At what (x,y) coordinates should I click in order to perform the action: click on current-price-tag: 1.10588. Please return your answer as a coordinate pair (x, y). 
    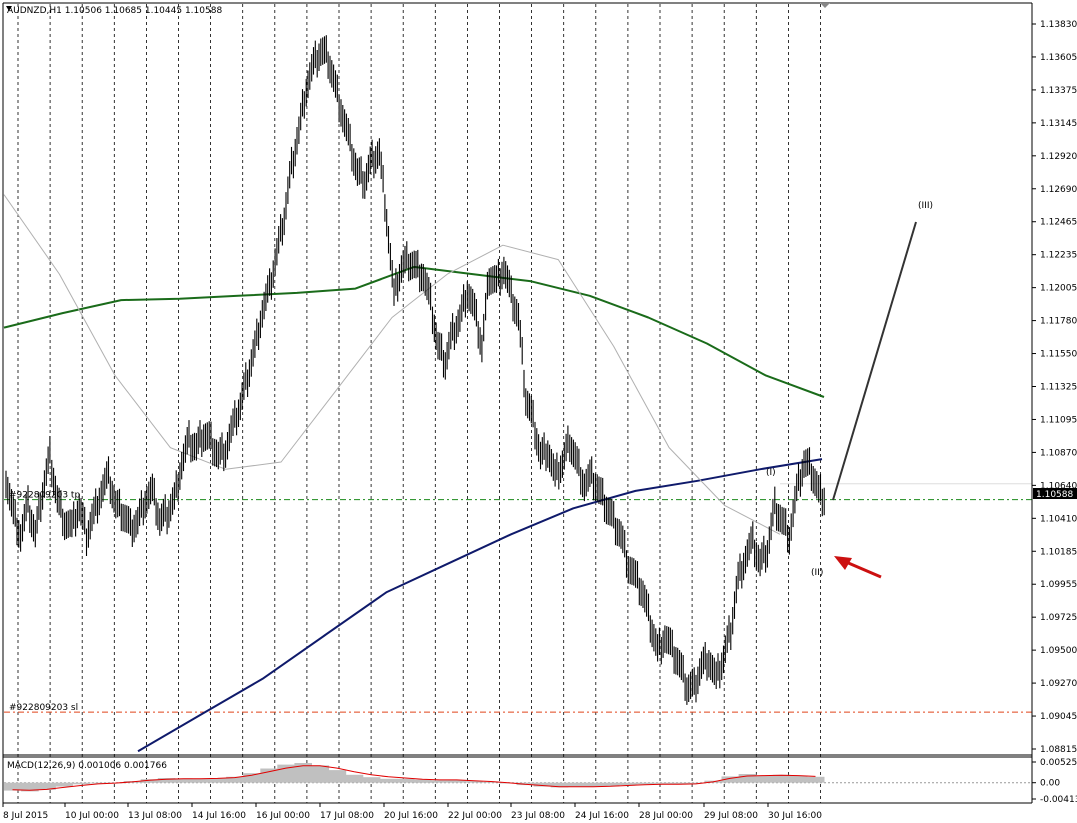
    Looking at the image, I should click on (1055, 494).